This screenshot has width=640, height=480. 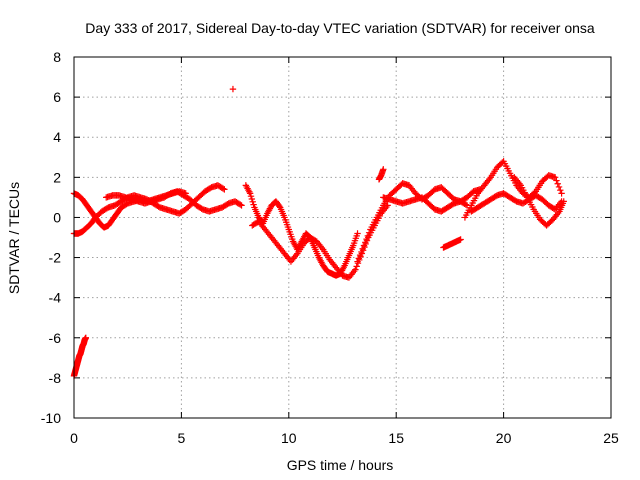 I want to click on x-tick-label: 0, so click(x=74, y=438).